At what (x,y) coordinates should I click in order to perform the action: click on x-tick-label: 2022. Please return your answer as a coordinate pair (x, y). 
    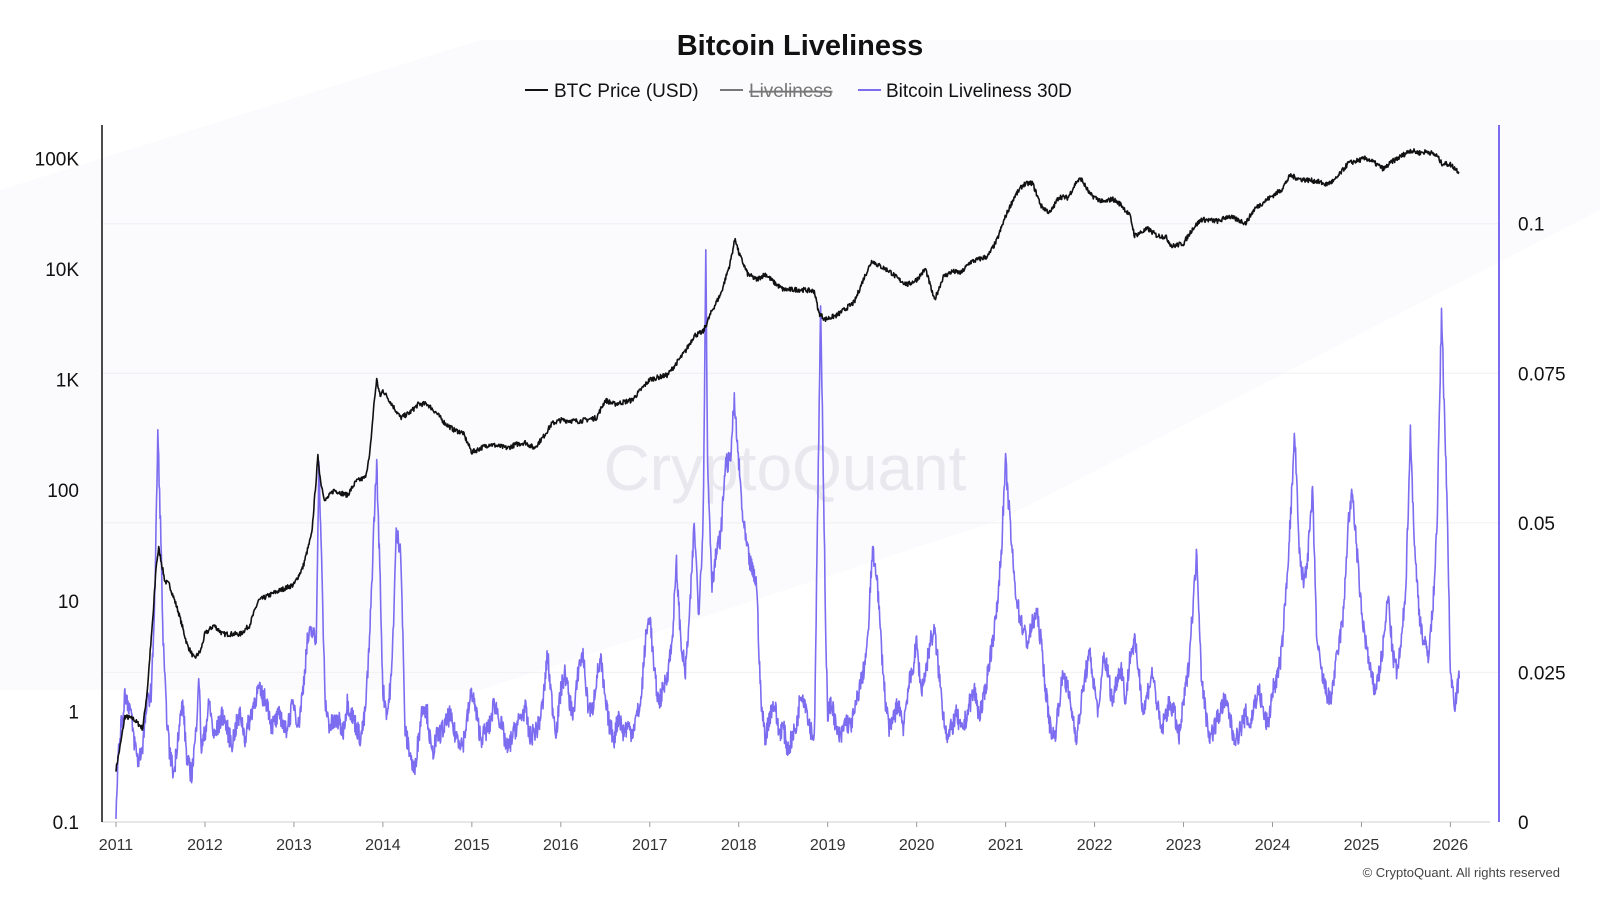
    Looking at the image, I should click on (1095, 845).